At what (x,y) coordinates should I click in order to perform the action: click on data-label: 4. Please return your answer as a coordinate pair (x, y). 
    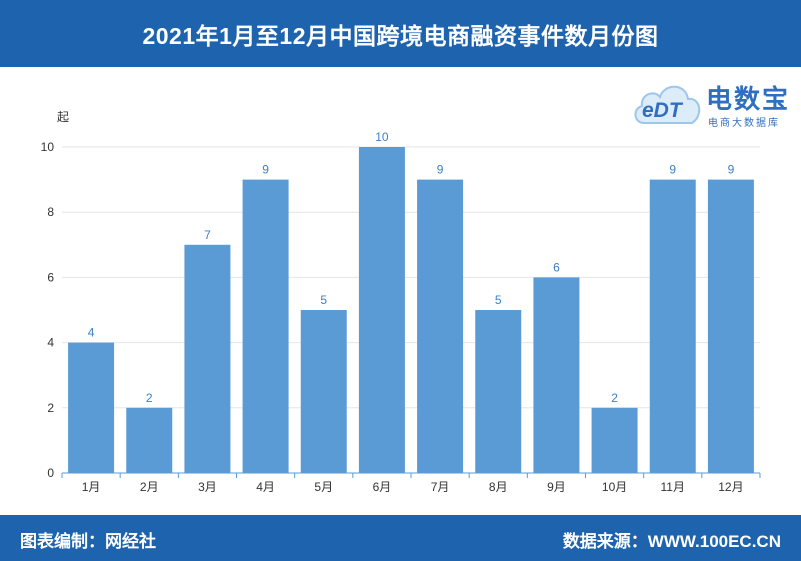
    Looking at the image, I should click on (91, 333).